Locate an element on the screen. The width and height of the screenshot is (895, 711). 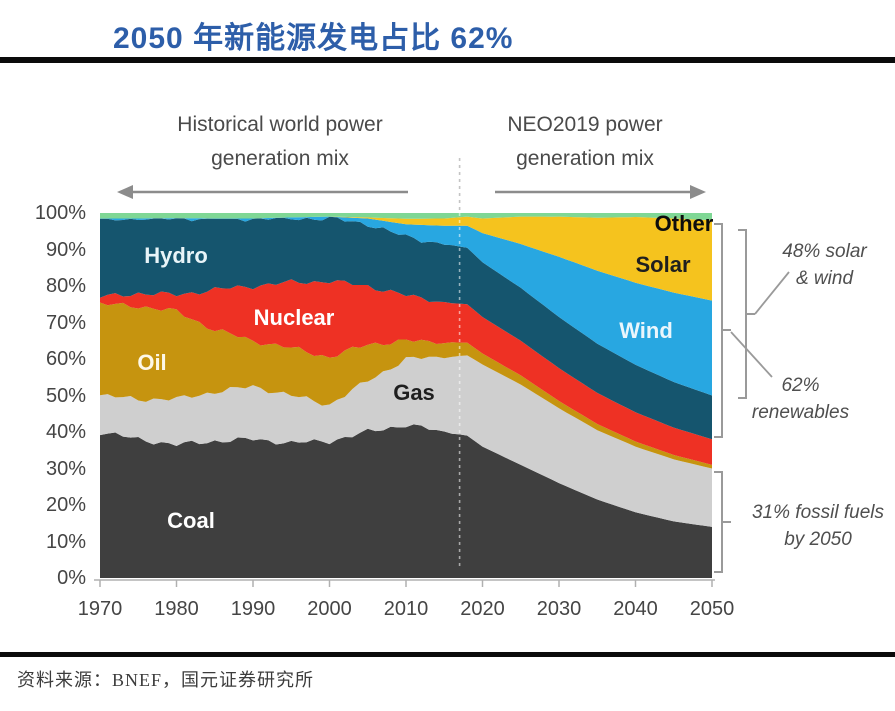
annotation-connector-lines is located at coordinates (760, 324).